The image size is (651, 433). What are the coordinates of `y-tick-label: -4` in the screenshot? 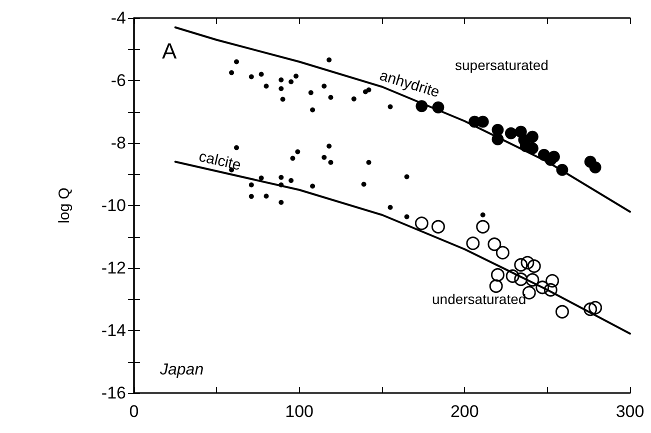 It's located at (118, 18).